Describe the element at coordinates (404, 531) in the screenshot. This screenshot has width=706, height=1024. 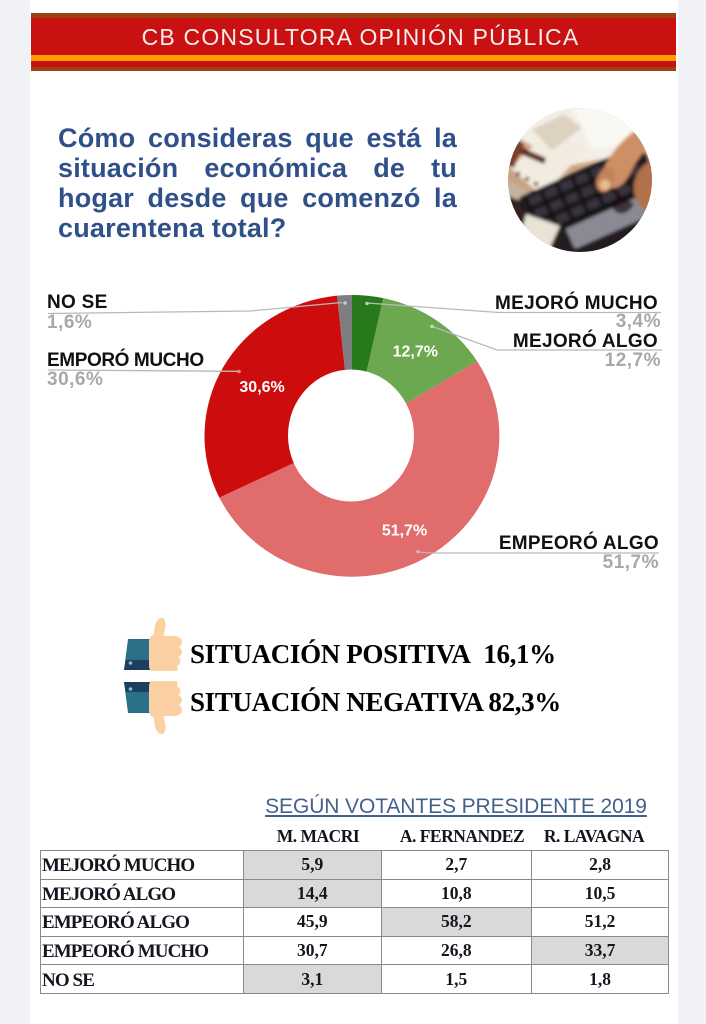
I see `svg-text: 51,7%` at that location.